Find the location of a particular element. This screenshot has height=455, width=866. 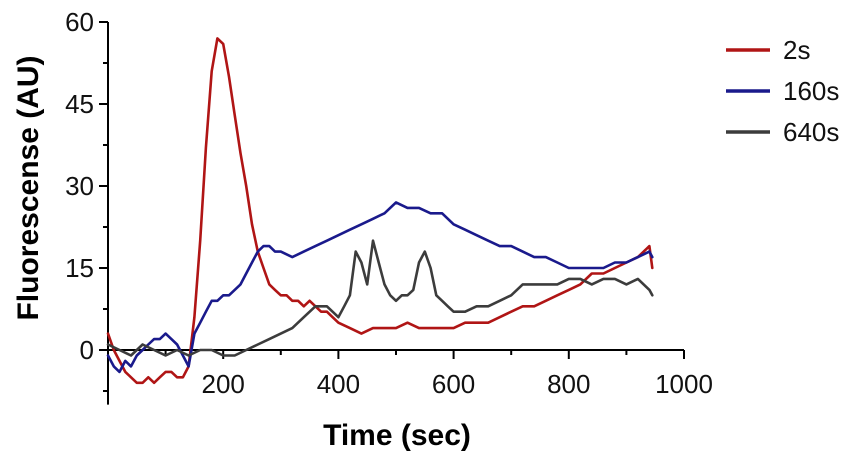

x-tick-label: 1000 is located at coordinates (684, 384).